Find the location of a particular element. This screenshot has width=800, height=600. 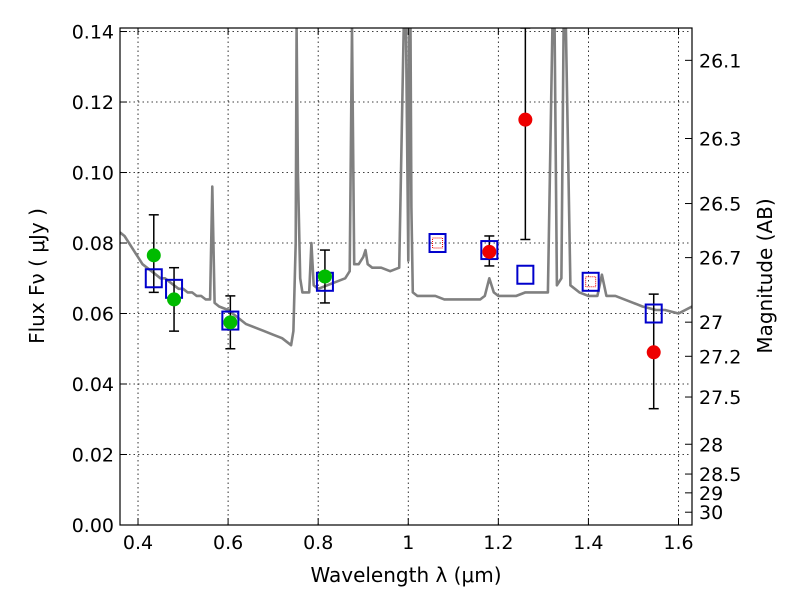

y-tick-label: 0.14 is located at coordinates (93, 33).